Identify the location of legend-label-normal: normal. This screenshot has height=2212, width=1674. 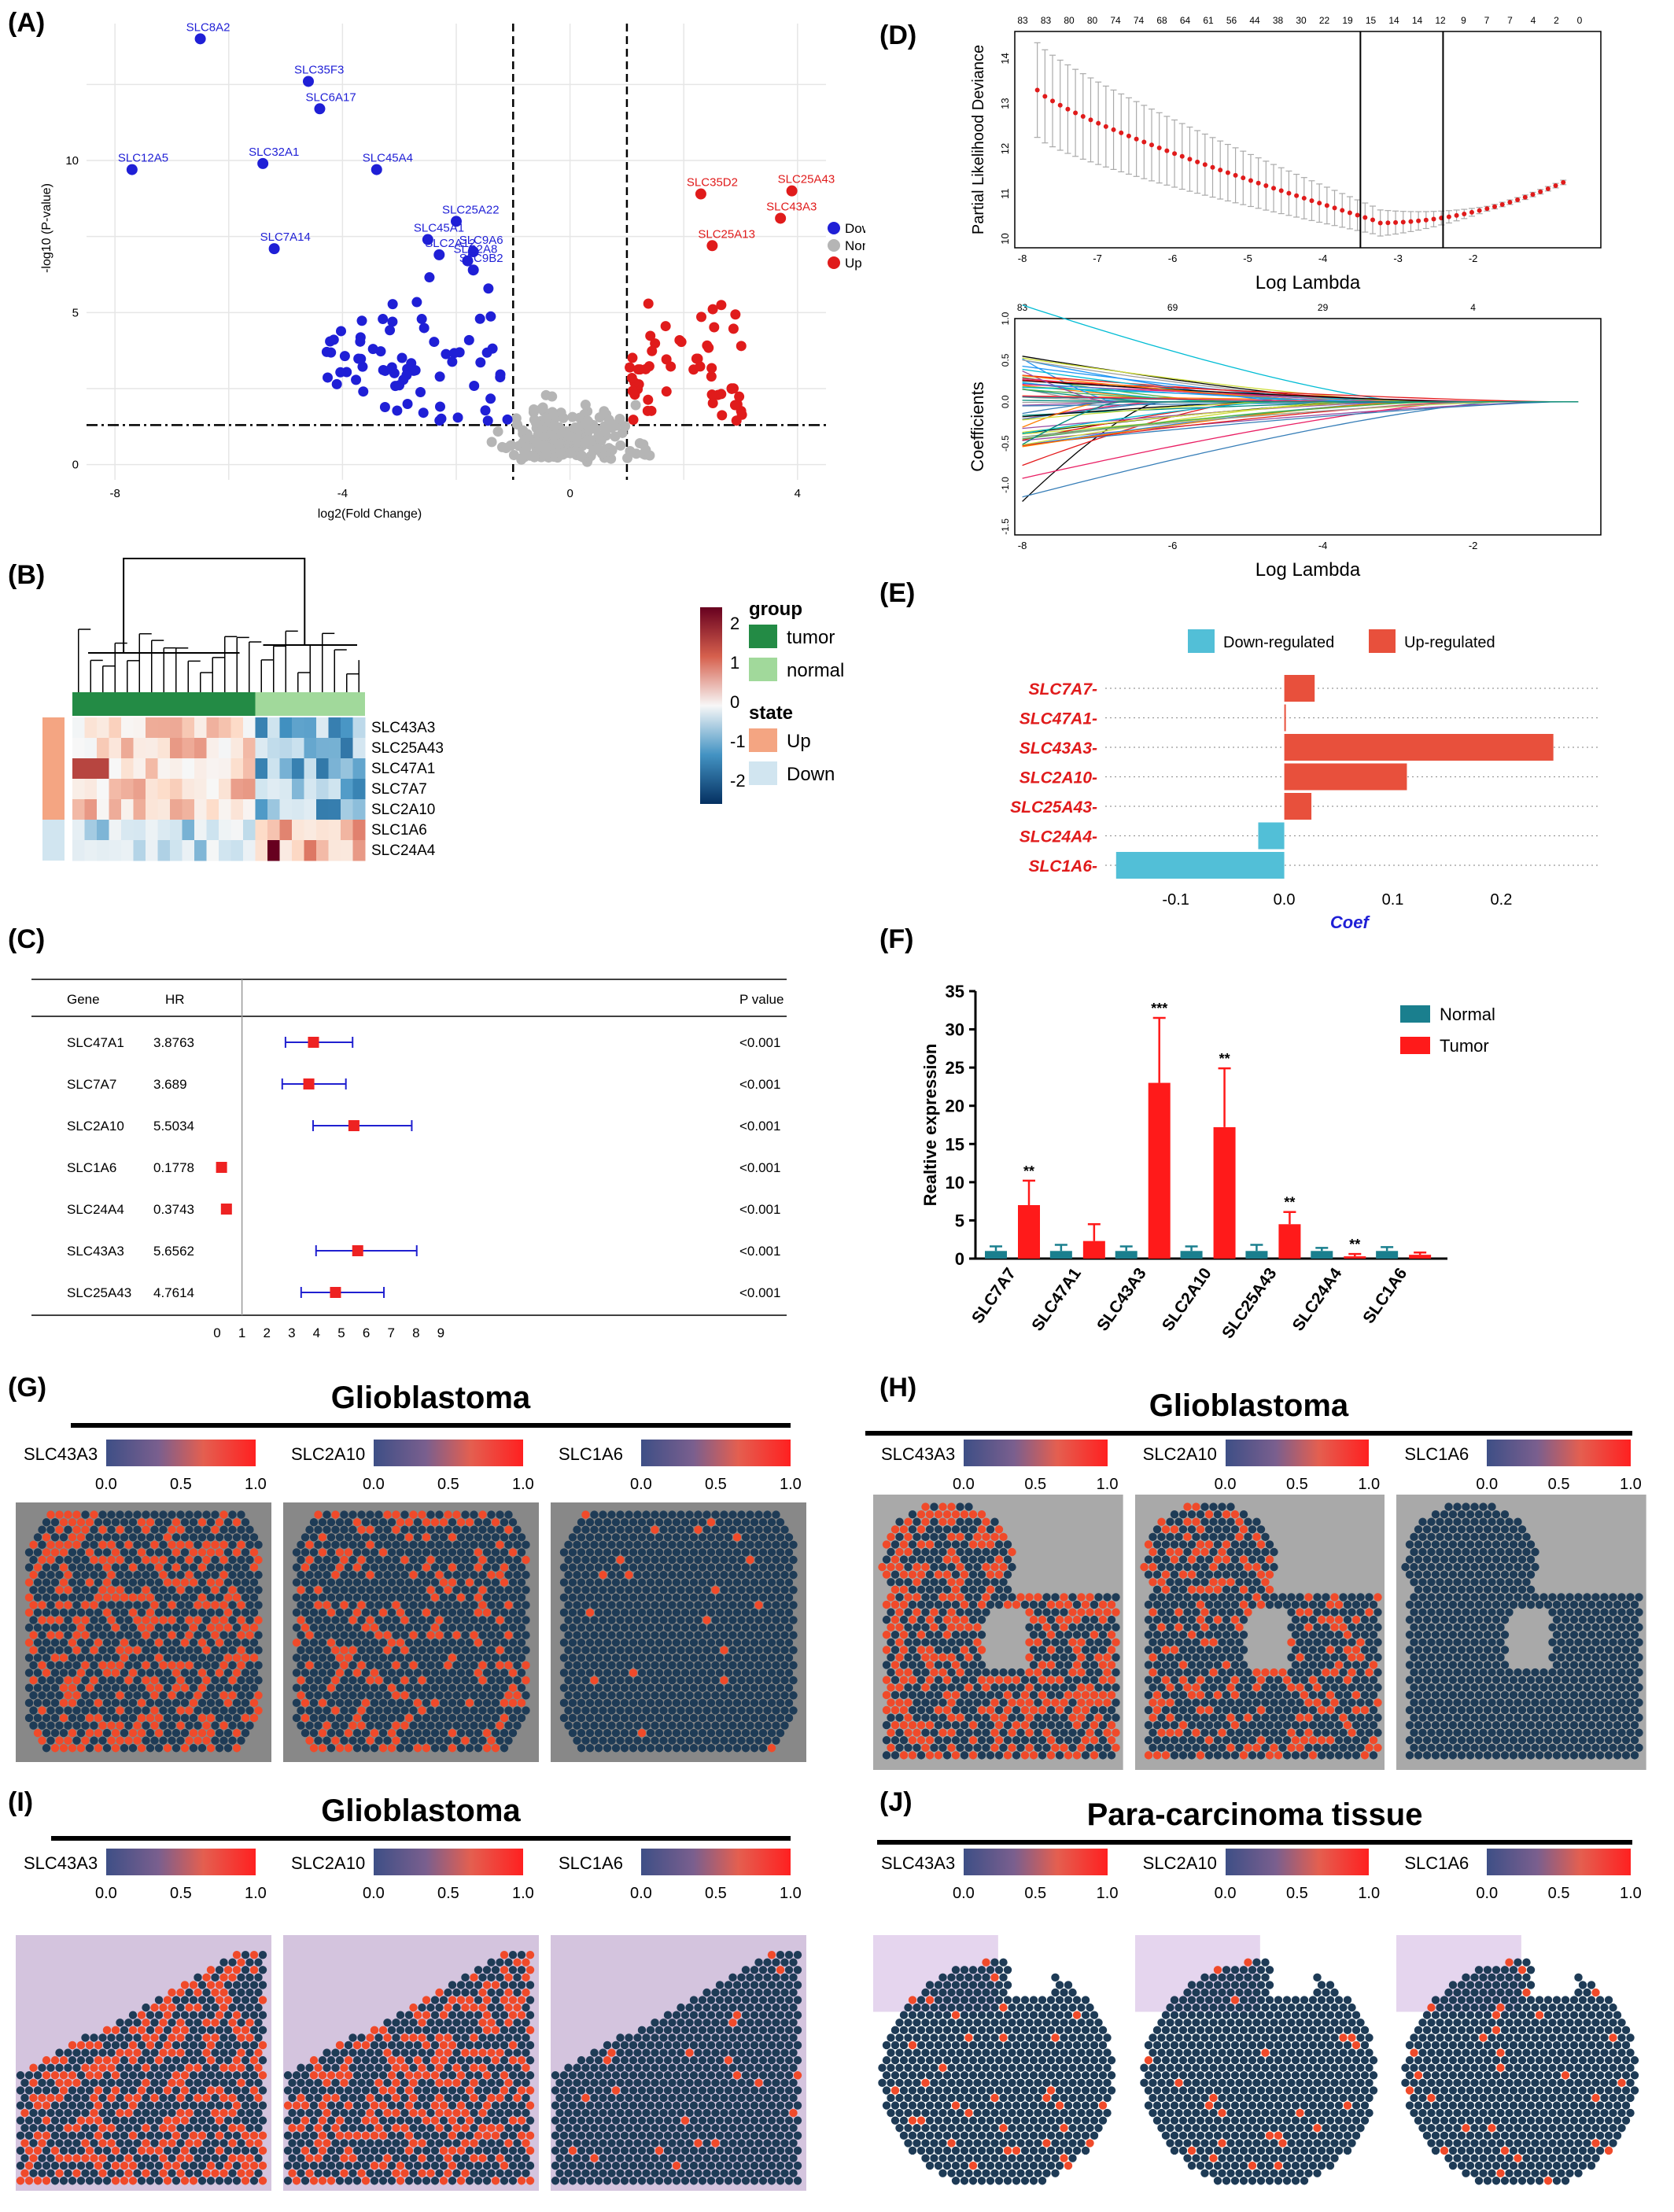
(815, 670).